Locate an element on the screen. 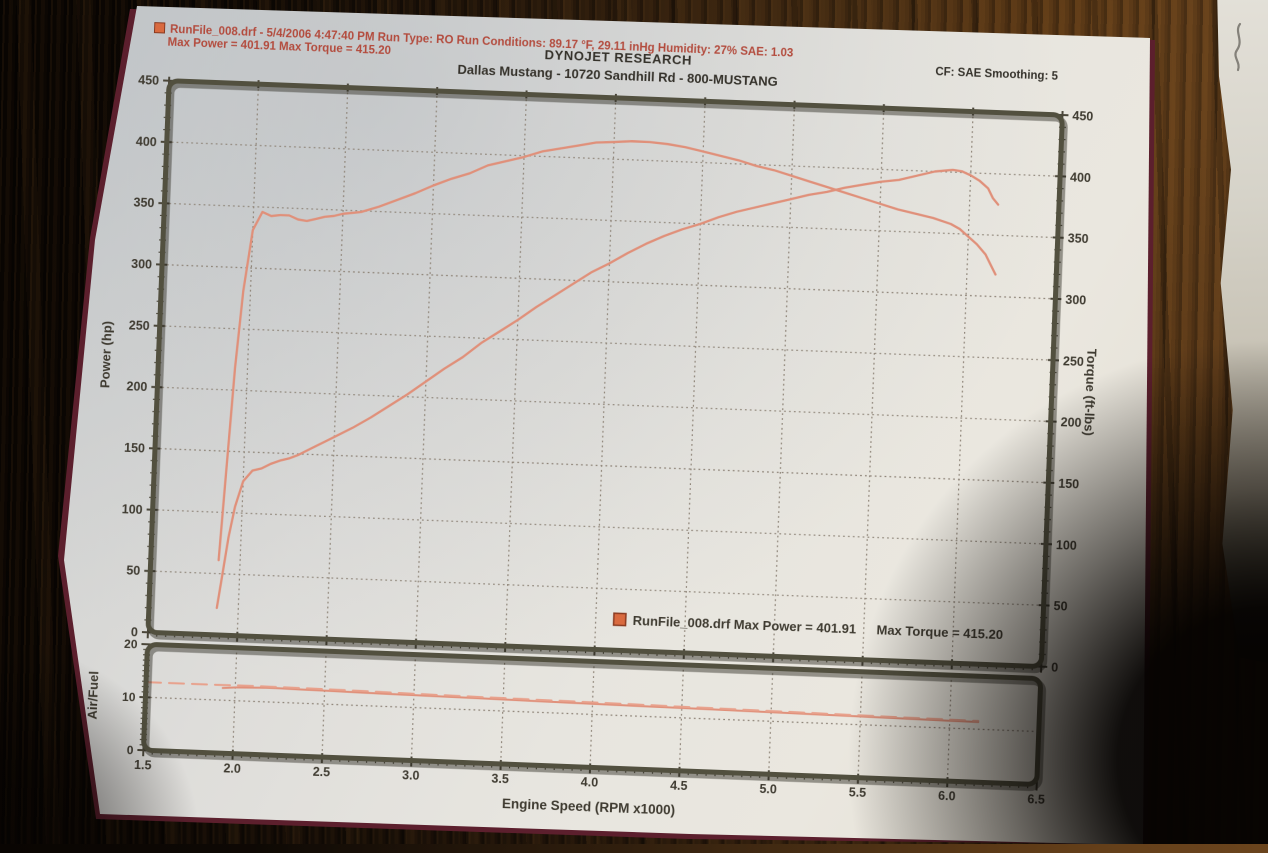  svg-text: 20 is located at coordinates (131, 644).